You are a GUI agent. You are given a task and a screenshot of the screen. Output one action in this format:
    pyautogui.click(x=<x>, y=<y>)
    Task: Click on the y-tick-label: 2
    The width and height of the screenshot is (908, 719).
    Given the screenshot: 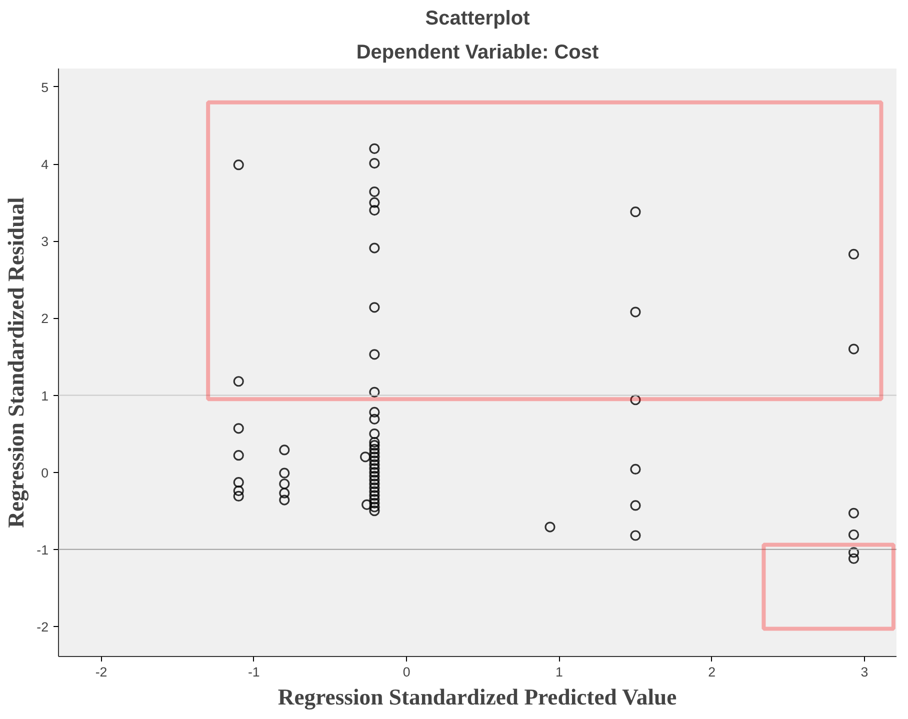 What is the action you would take?
    pyautogui.click(x=45, y=318)
    